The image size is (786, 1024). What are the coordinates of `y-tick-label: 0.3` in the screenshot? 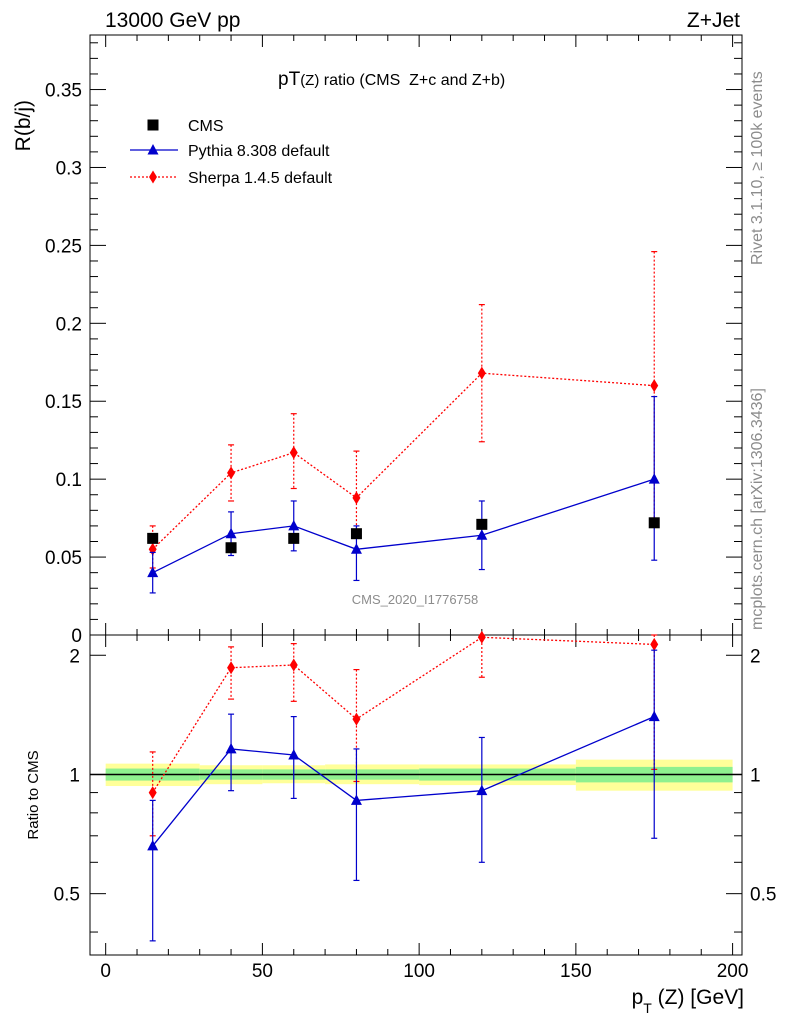 It's located at (69, 168).